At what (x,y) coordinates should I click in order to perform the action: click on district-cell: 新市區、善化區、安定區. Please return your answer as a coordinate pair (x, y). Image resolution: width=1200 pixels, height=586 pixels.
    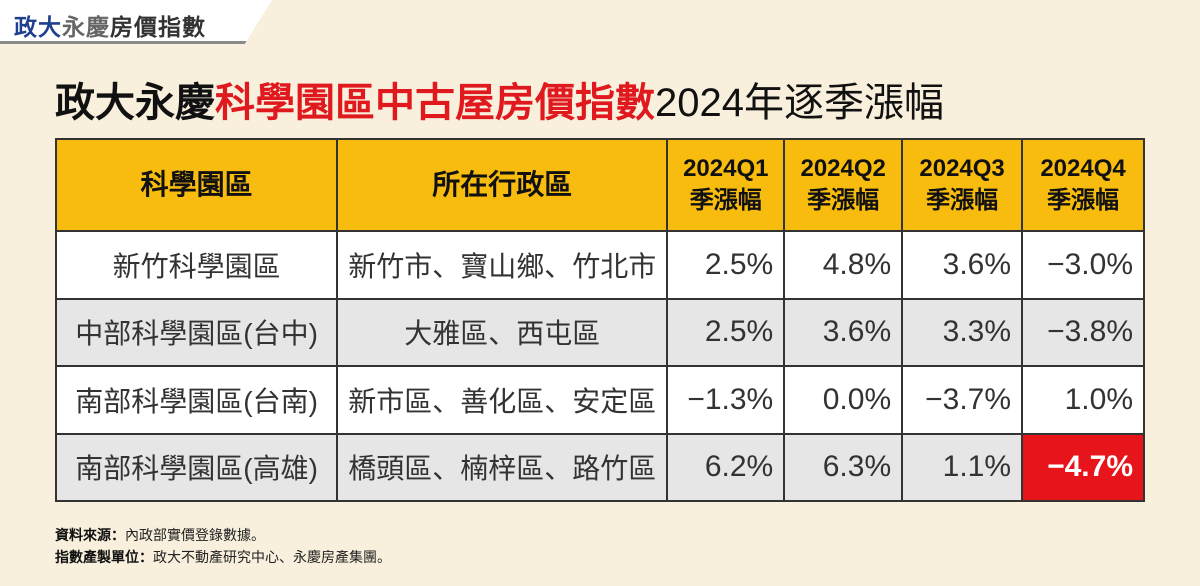
    Looking at the image, I should click on (502, 400).